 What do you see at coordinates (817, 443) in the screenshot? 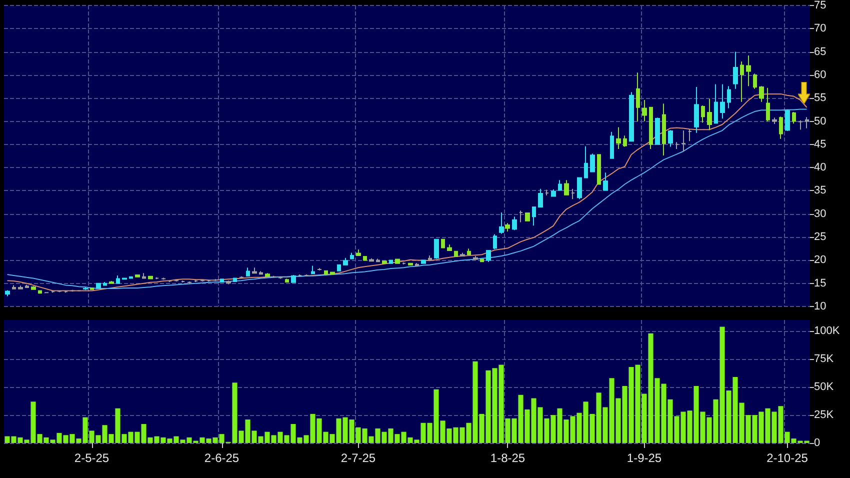
I see `y-tick-label: 0` at bounding box center [817, 443].